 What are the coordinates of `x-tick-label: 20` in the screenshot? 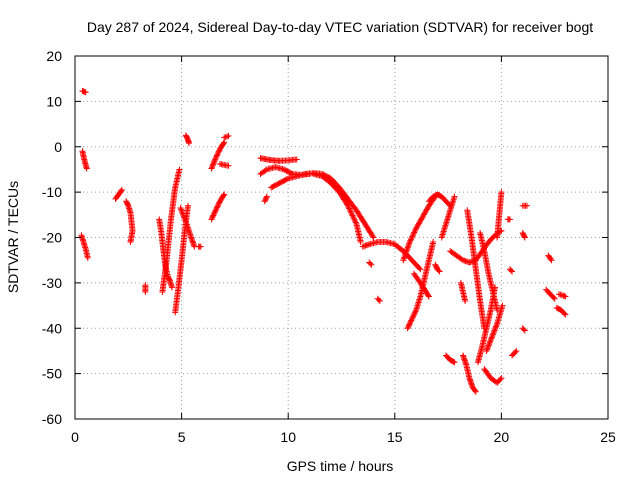 It's located at (502, 437).